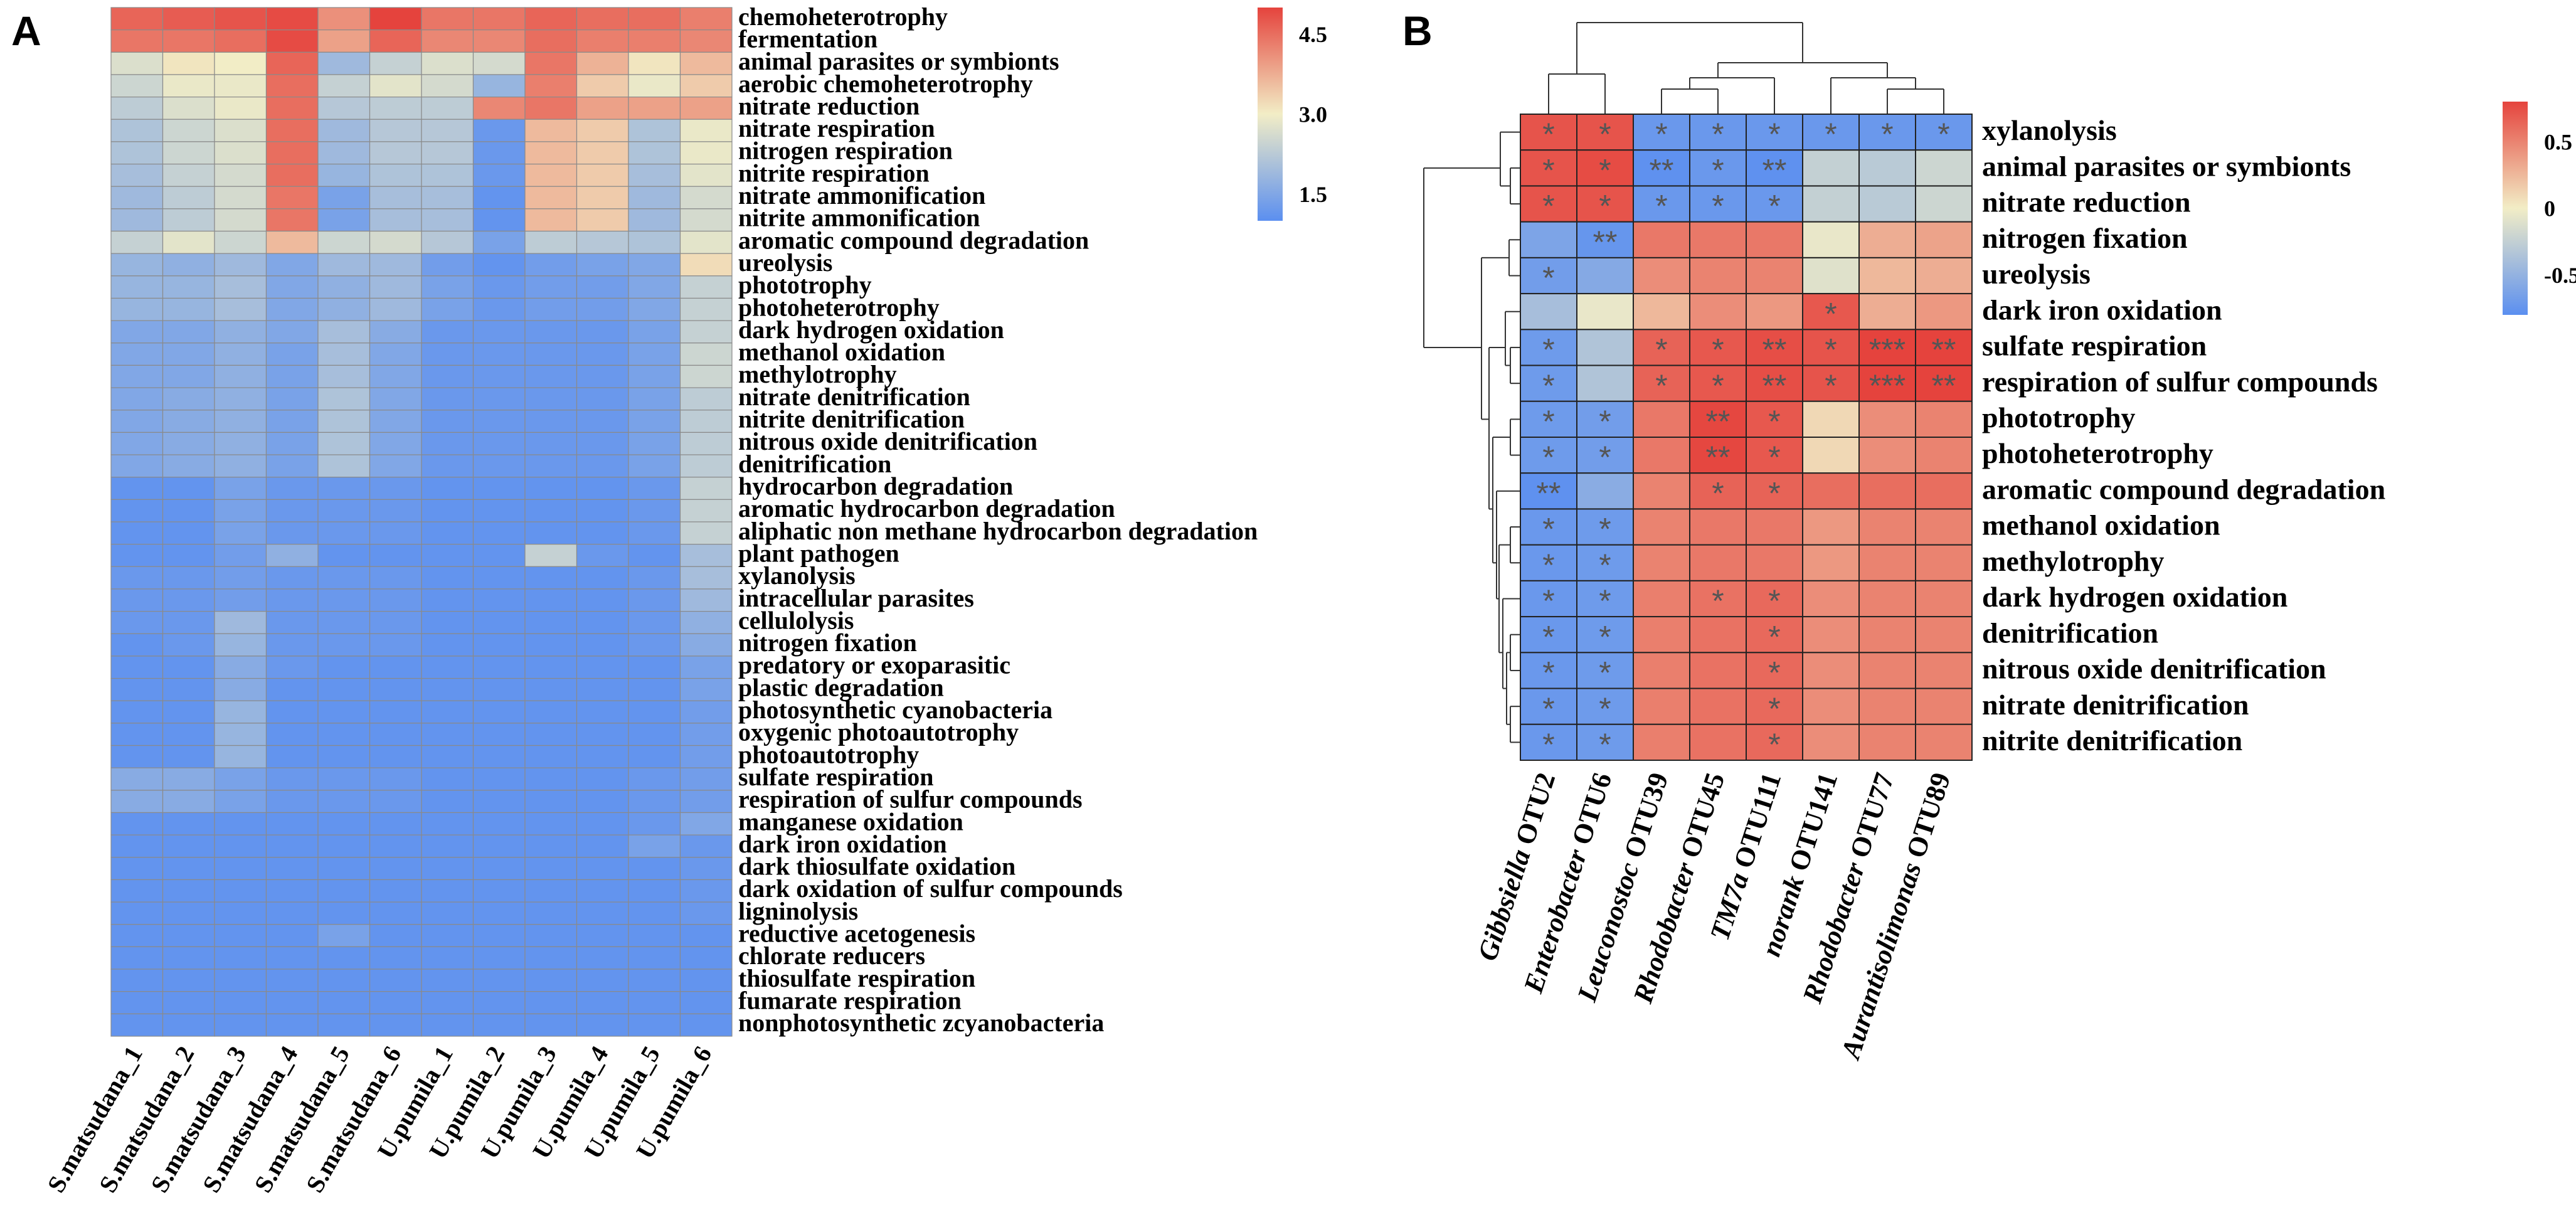 The width and height of the screenshot is (2576, 1215). I want to click on heatmap-b-row-label: ureolysis, so click(2036, 274).